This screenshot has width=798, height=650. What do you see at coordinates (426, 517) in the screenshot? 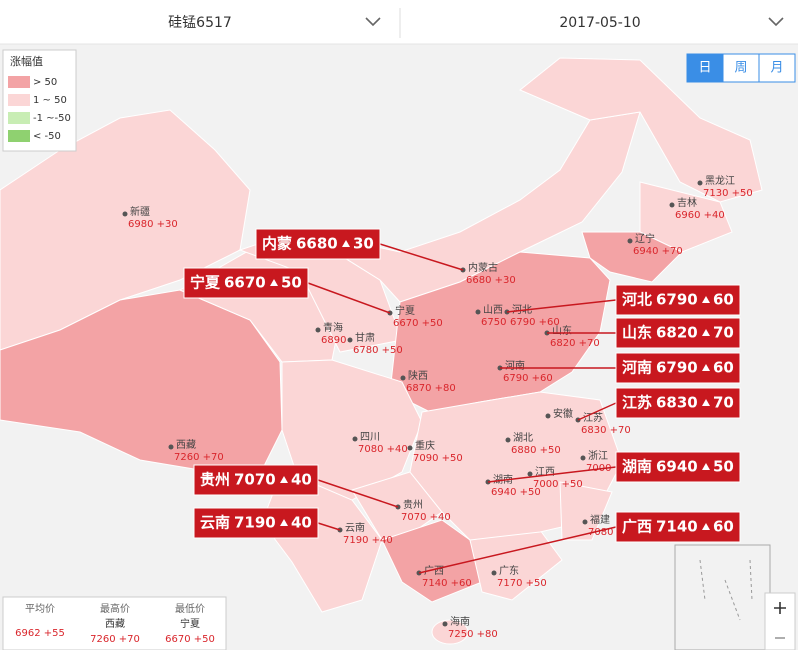
I see `province-value: 7070 +40` at bounding box center [426, 517].